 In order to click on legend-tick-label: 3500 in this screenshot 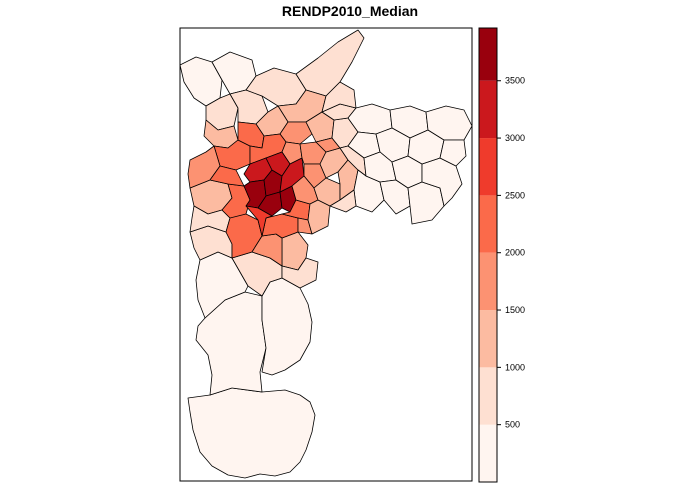, I will do `click(515, 81)`.